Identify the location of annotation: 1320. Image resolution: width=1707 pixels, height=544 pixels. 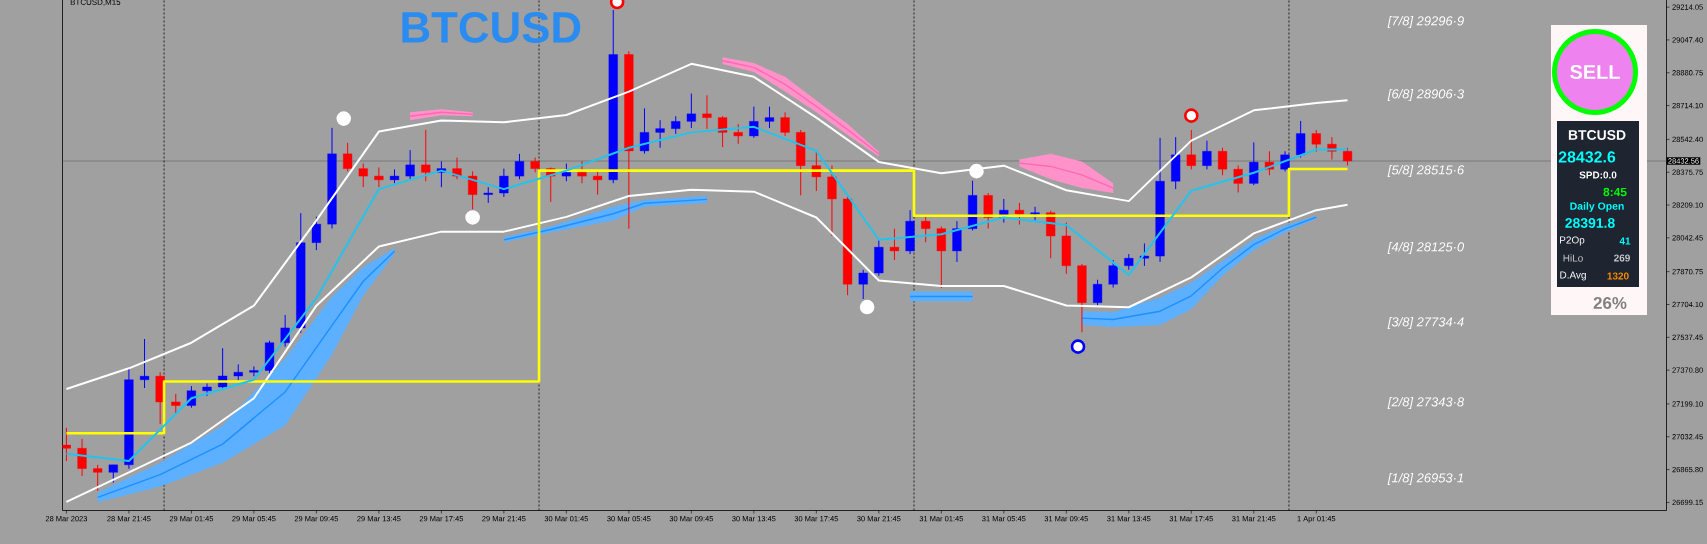
(1618, 276).